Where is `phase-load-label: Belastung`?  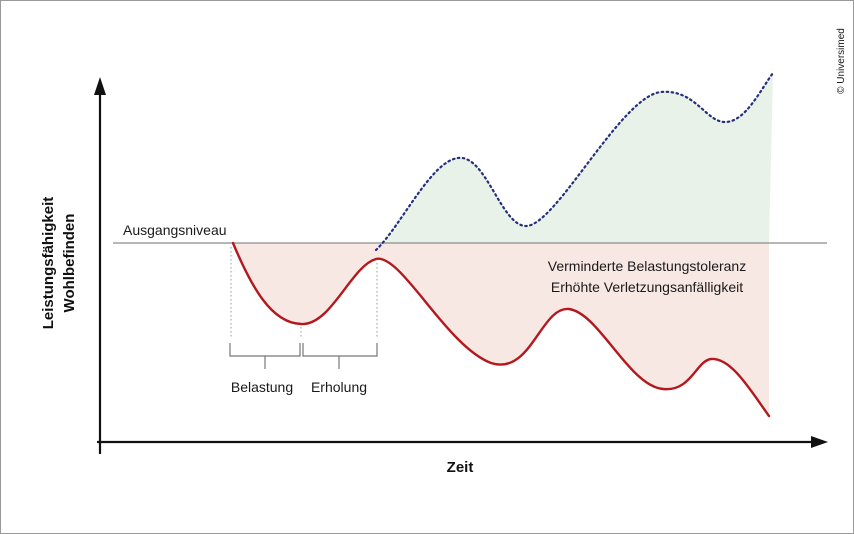 phase-load-label: Belastung is located at coordinates (262, 387).